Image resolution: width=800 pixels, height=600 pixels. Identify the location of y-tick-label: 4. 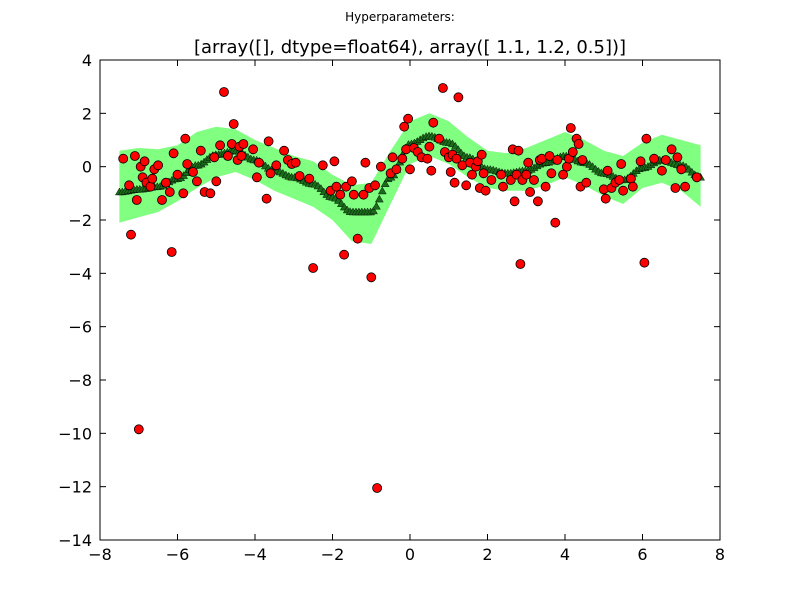
(87, 60).